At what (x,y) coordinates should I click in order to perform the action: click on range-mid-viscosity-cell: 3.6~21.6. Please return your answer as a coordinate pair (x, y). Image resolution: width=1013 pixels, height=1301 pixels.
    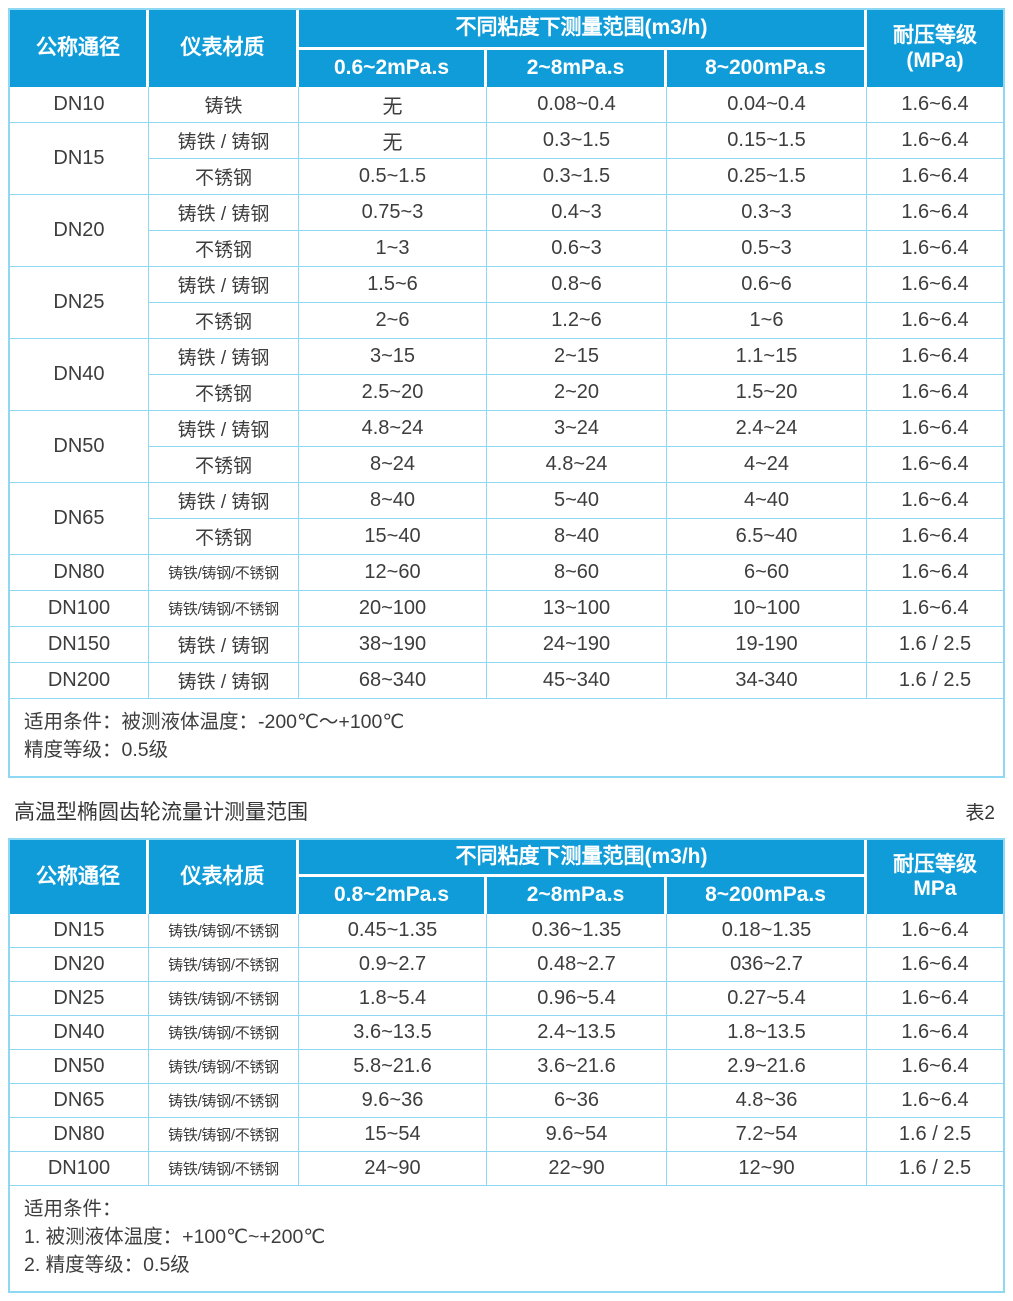
    Looking at the image, I should click on (577, 1067).